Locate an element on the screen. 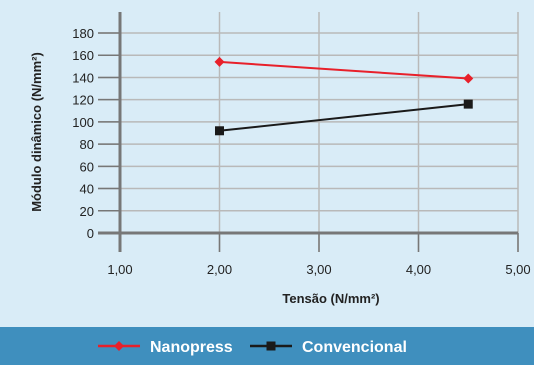 Image resolution: width=534 pixels, height=370 pixels. x-tick-label: 5,00 is located at coordinates (517, 269).